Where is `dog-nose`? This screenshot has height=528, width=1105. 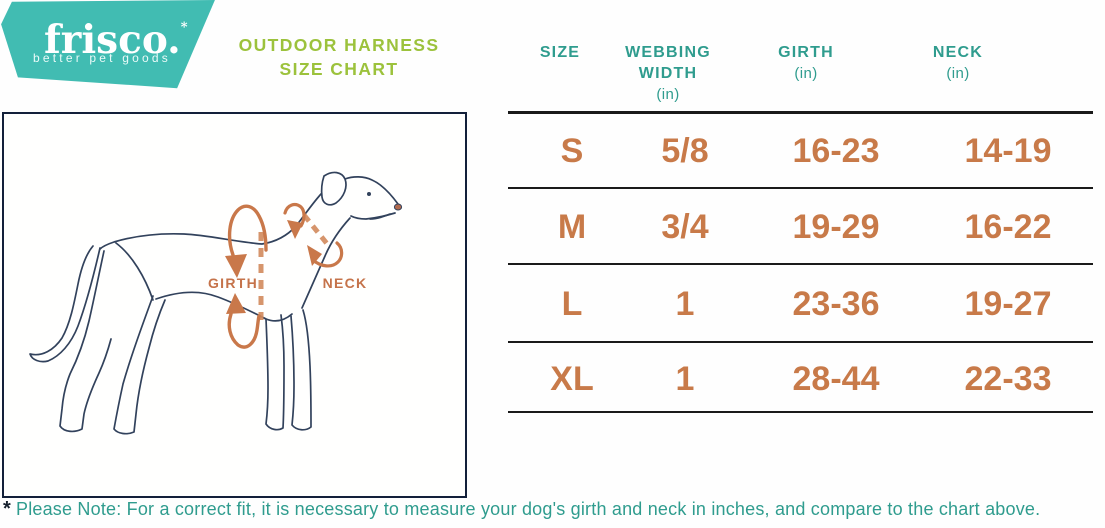
dog-nose is located at coordinates (398, 207).